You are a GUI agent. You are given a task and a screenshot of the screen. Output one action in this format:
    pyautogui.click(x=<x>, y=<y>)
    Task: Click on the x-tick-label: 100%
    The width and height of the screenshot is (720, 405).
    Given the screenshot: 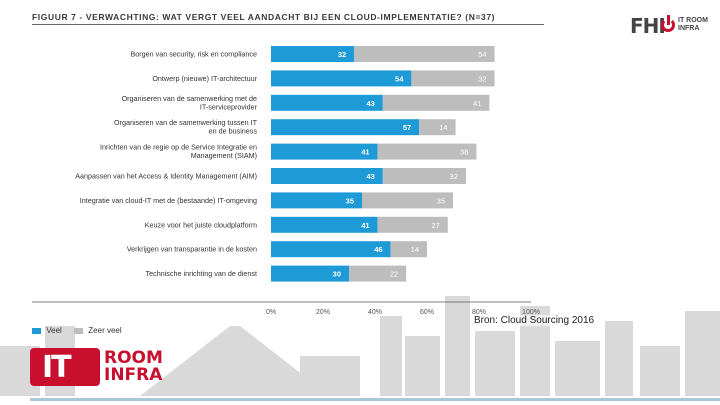 What is the action you would take?
    pyautogui.click(x=531, y=312)
    